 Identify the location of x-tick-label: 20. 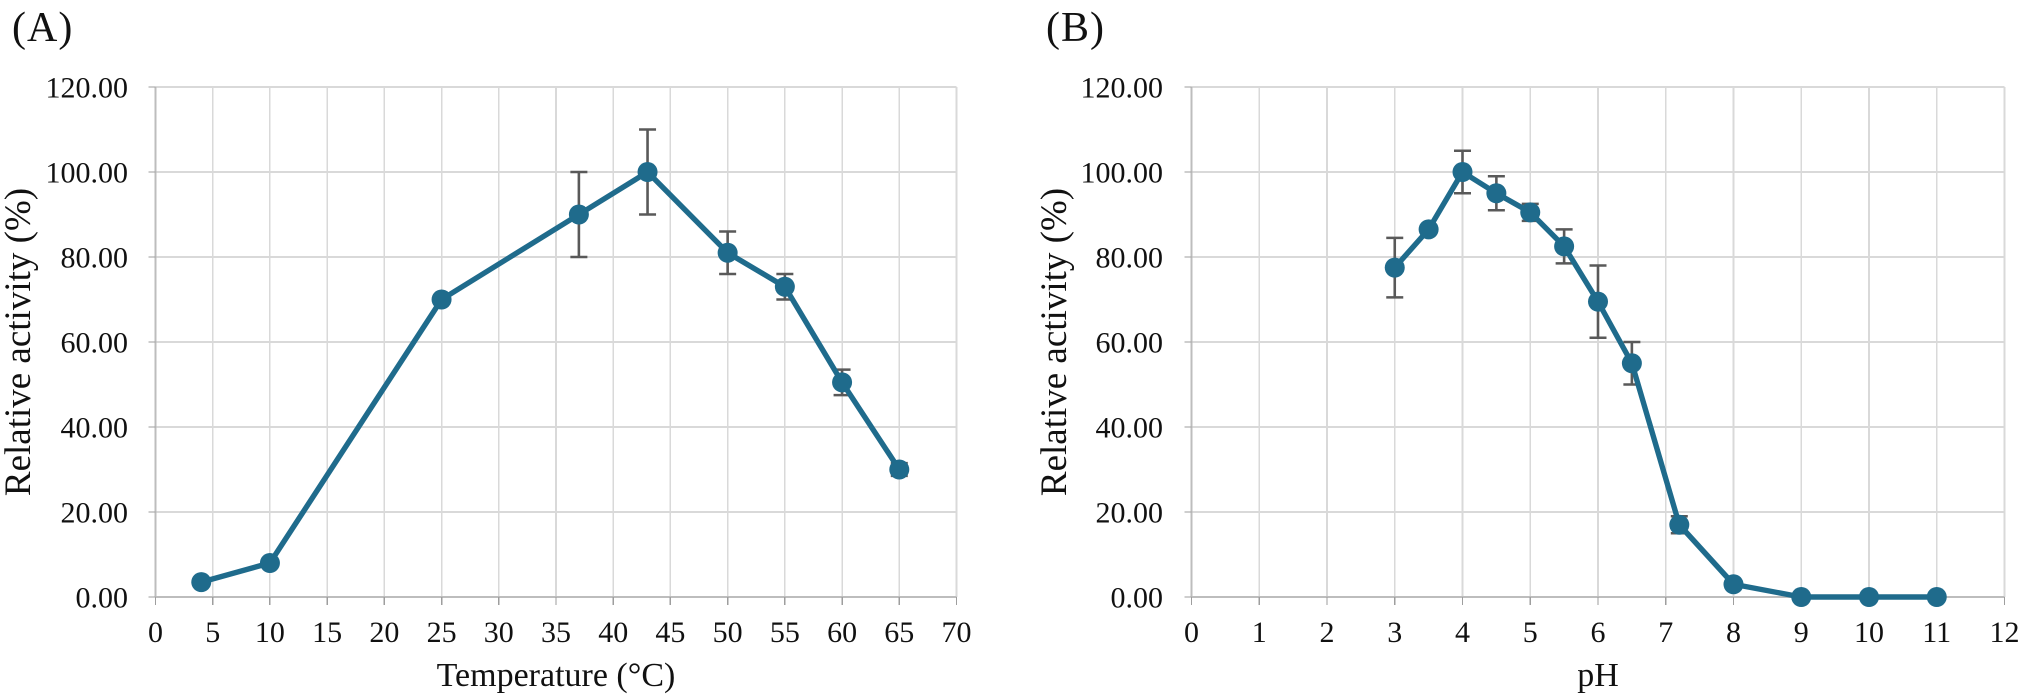
(384, 632).